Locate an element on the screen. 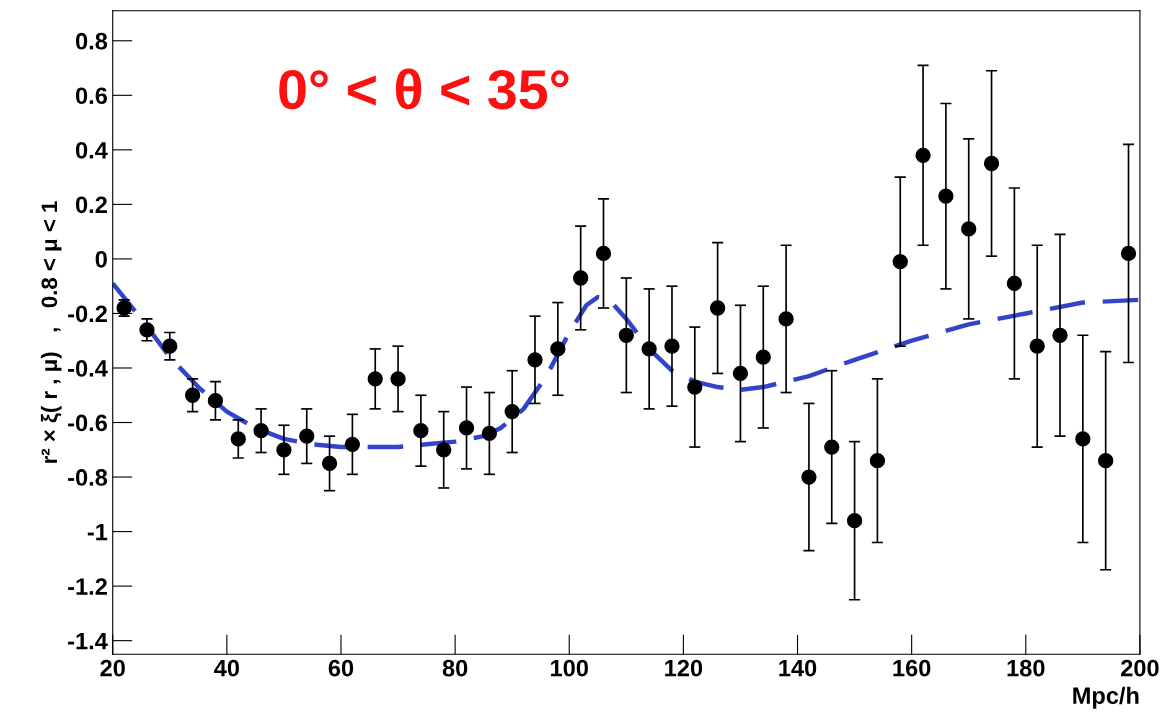 The image size is (1162, 719). x-tick-label: 80 is located at coordinates (455, 668).